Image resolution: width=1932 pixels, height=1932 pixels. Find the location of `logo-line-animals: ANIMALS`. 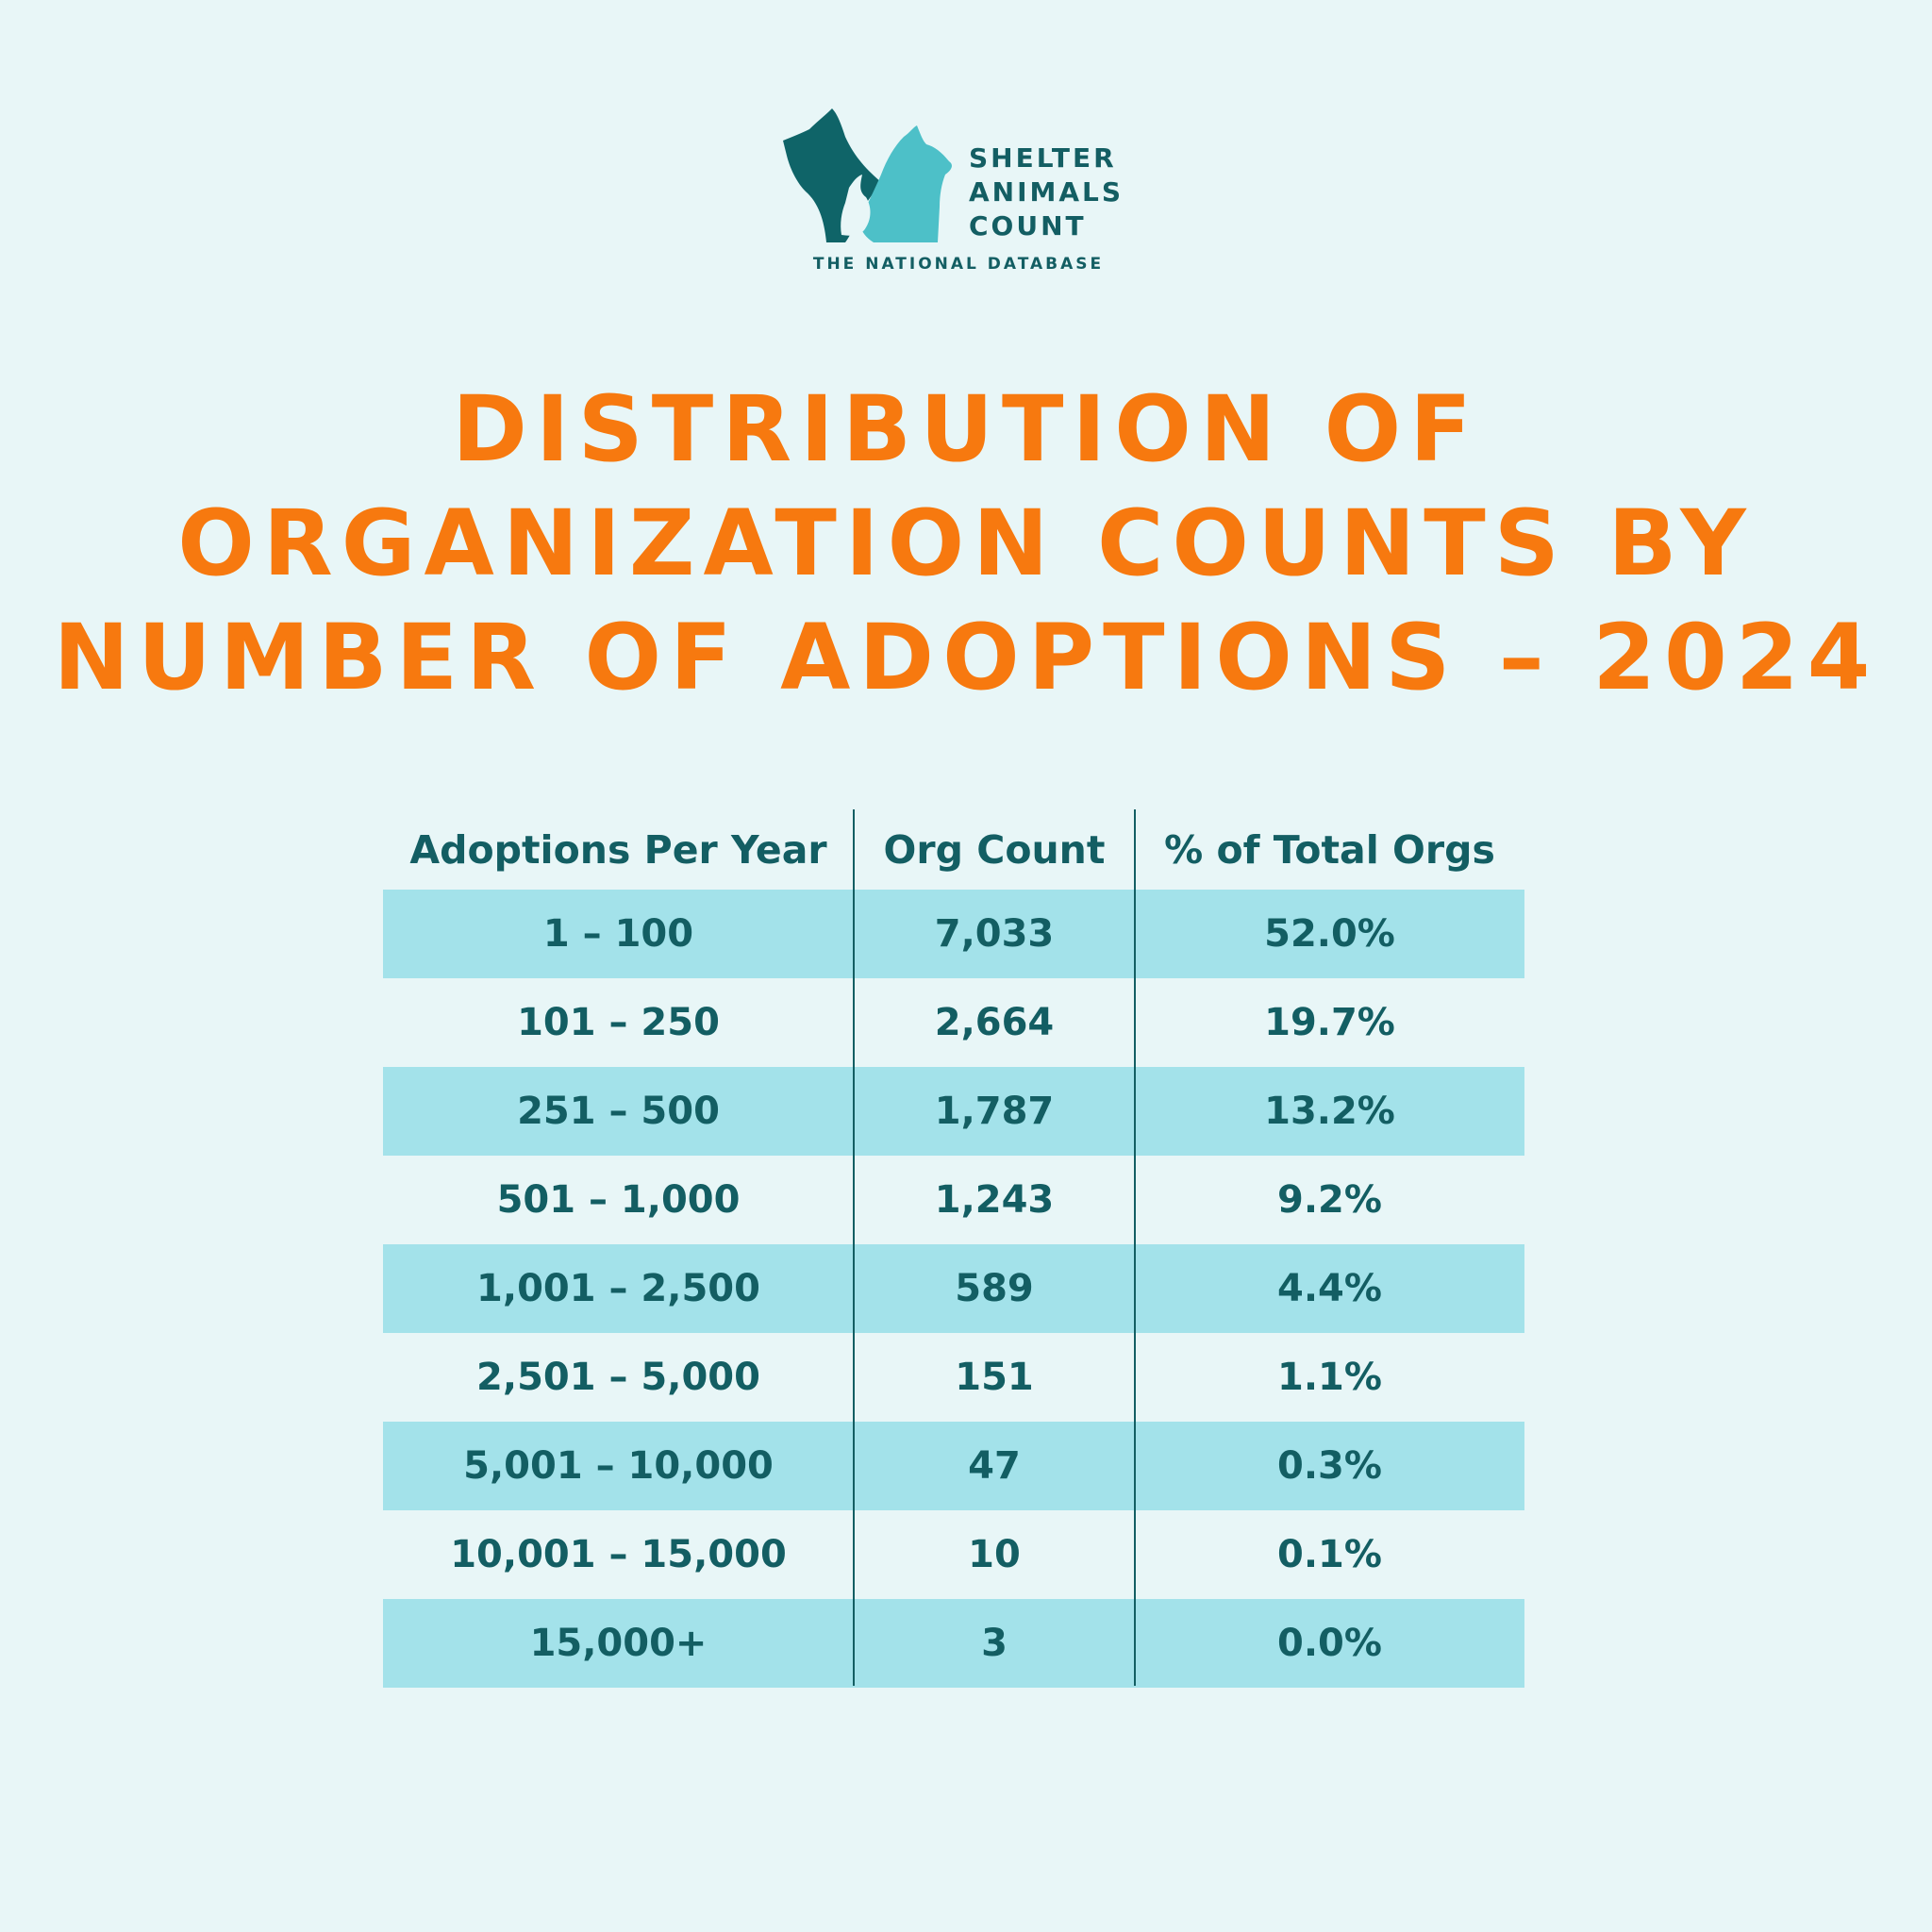

logo-line-animals: ANIMALS is located at coordinates (1047, 192).